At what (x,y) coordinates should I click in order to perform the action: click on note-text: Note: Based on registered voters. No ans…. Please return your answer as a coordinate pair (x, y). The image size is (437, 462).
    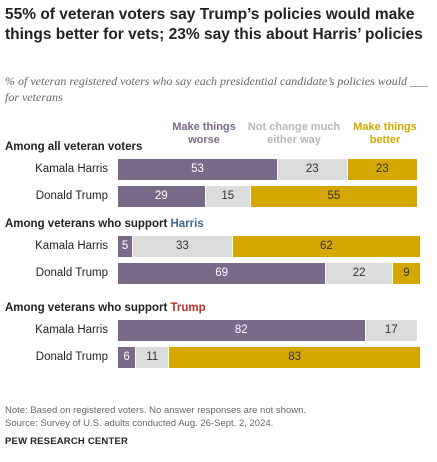
    Looking at the image, I should click on (155, 410).